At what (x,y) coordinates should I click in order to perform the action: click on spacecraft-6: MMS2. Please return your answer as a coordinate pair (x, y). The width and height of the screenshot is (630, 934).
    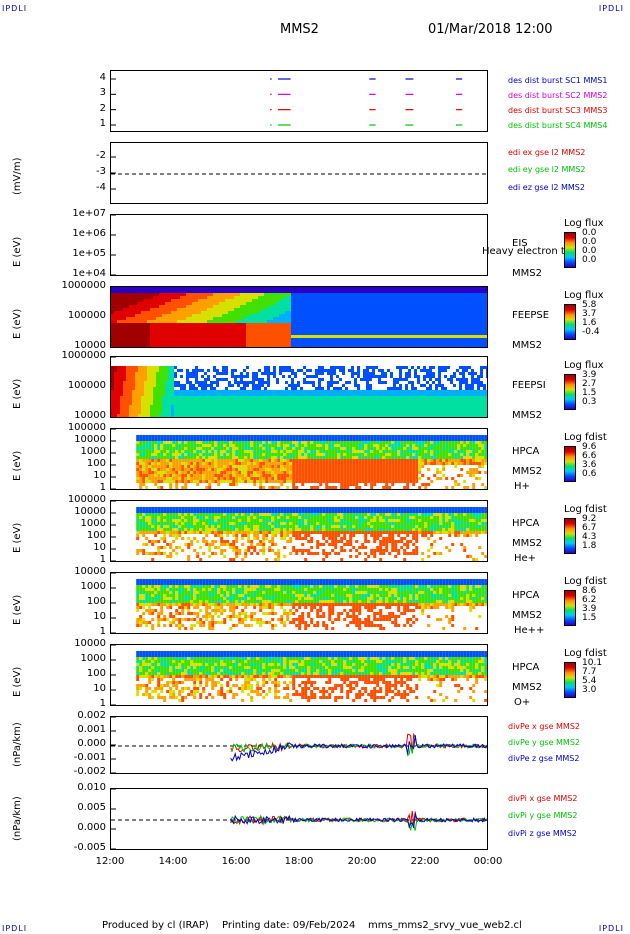
    Looking at the image, I should click on (527, 543).